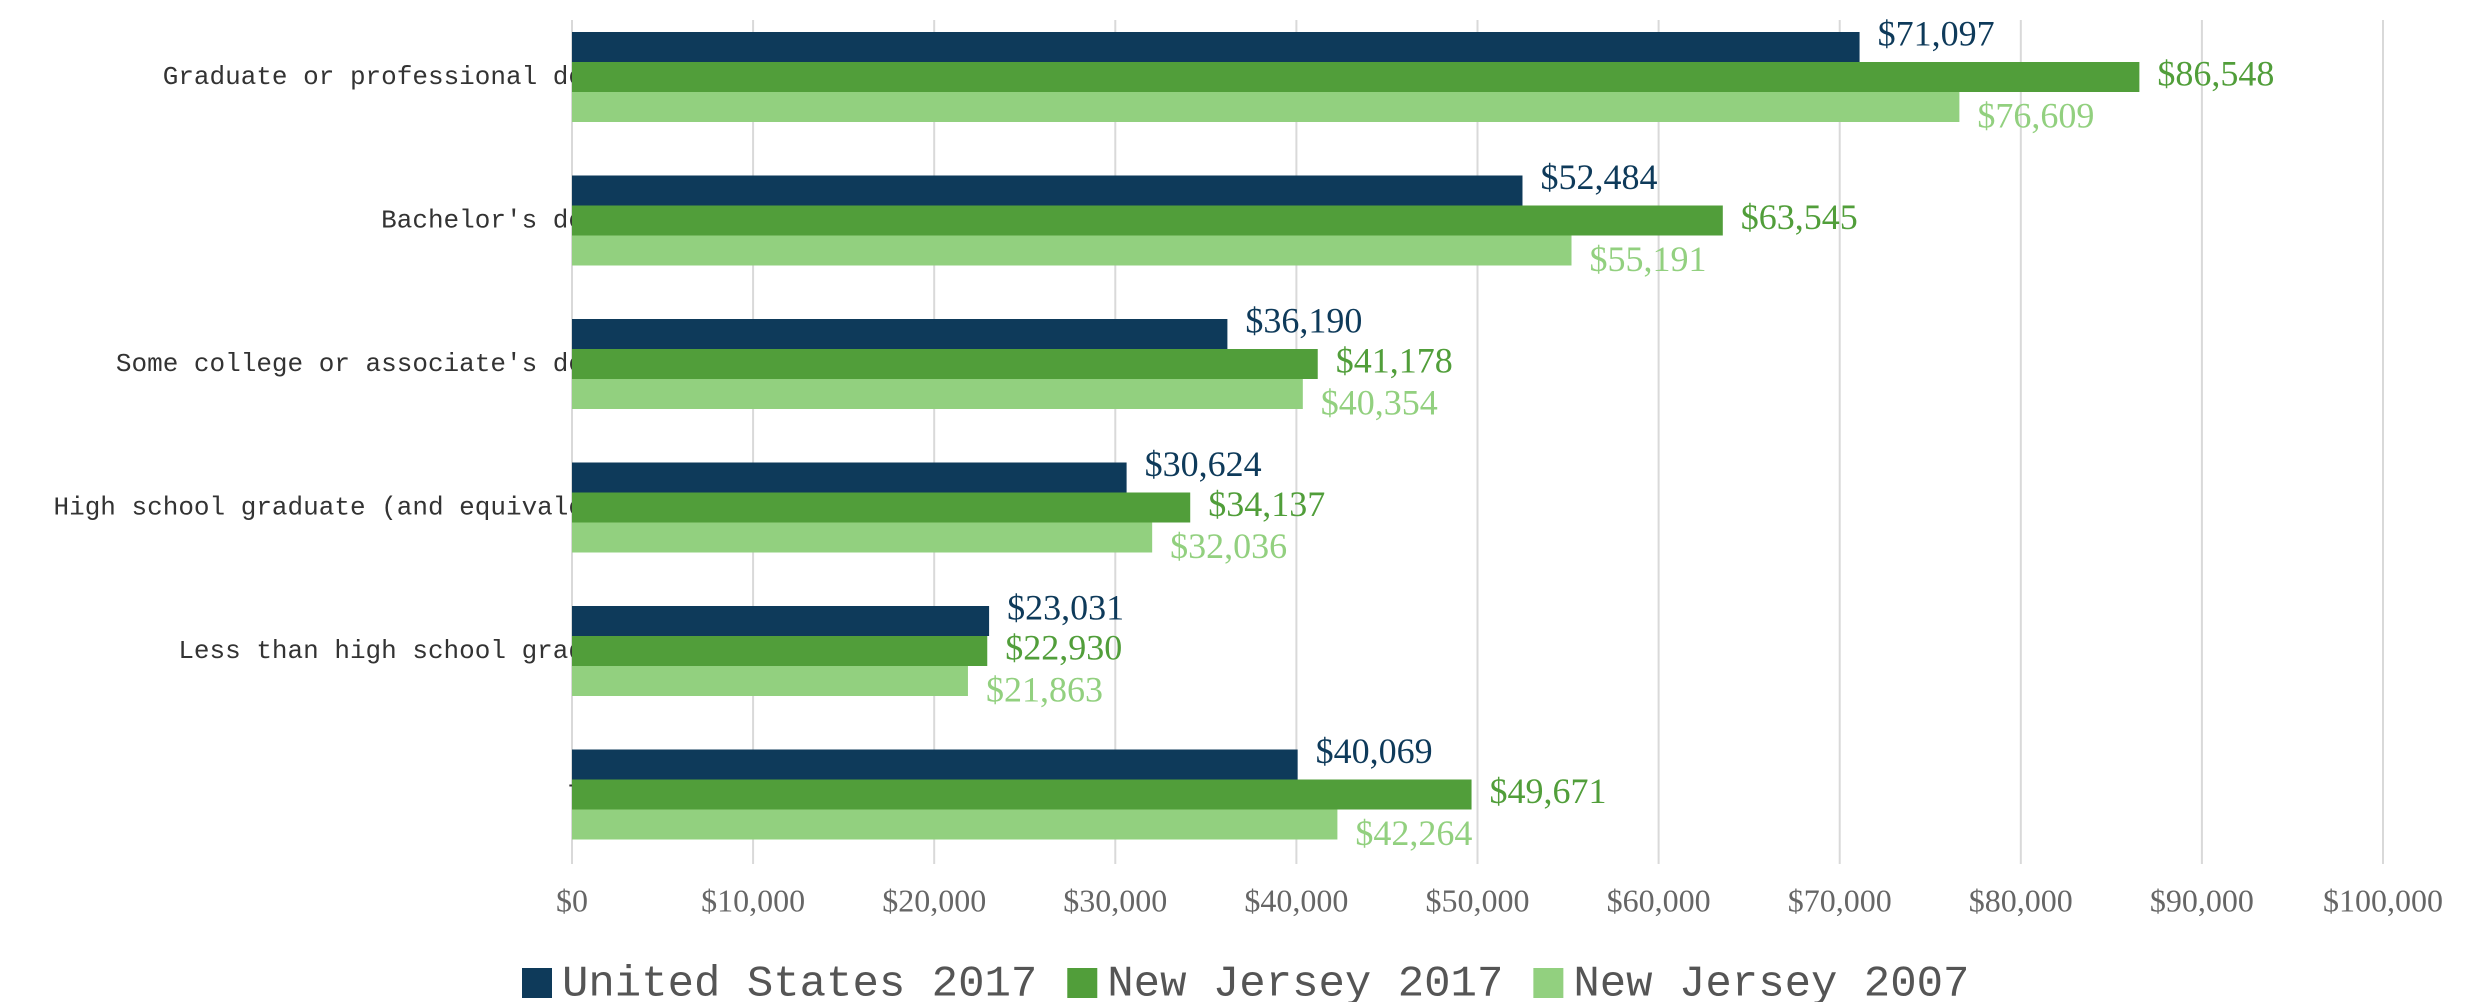  Describe the element at coordinates (1063, 647) in the screenshot. I see `value-label: $22,930` at that location.